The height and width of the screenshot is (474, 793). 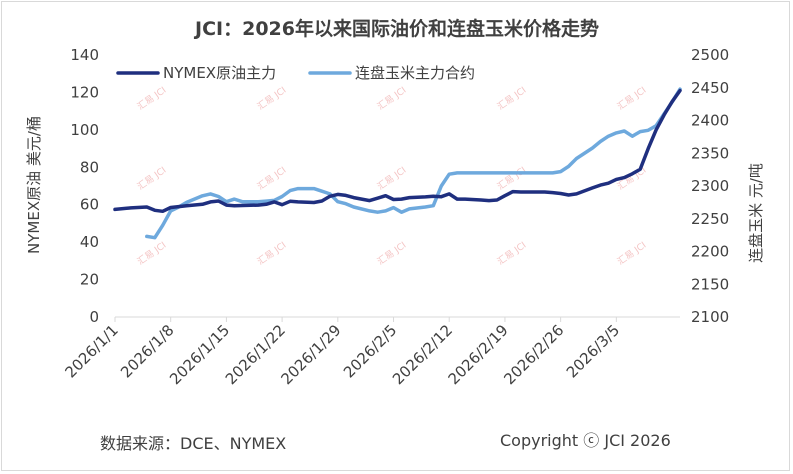 I want to click on watermark-5: 汇易 JCI, so click(x=151, y=179).